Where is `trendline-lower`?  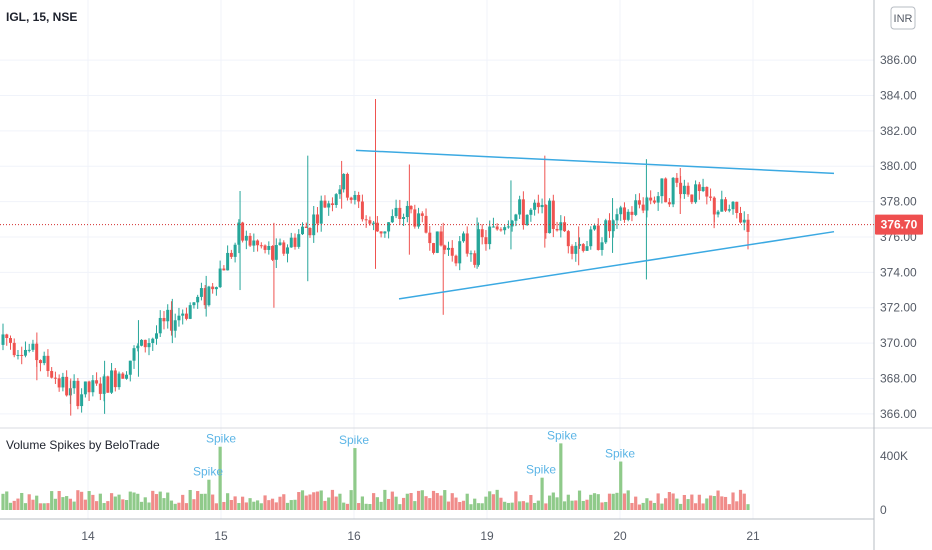 trendline-lower is located at coordinates (616, 265).